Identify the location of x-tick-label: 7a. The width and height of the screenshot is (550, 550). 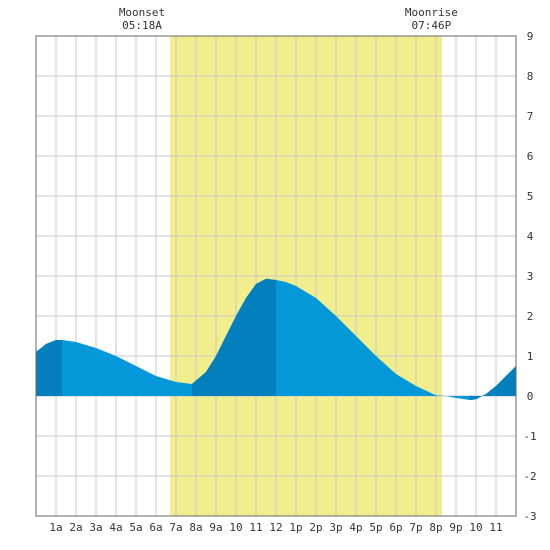
(175, 527).